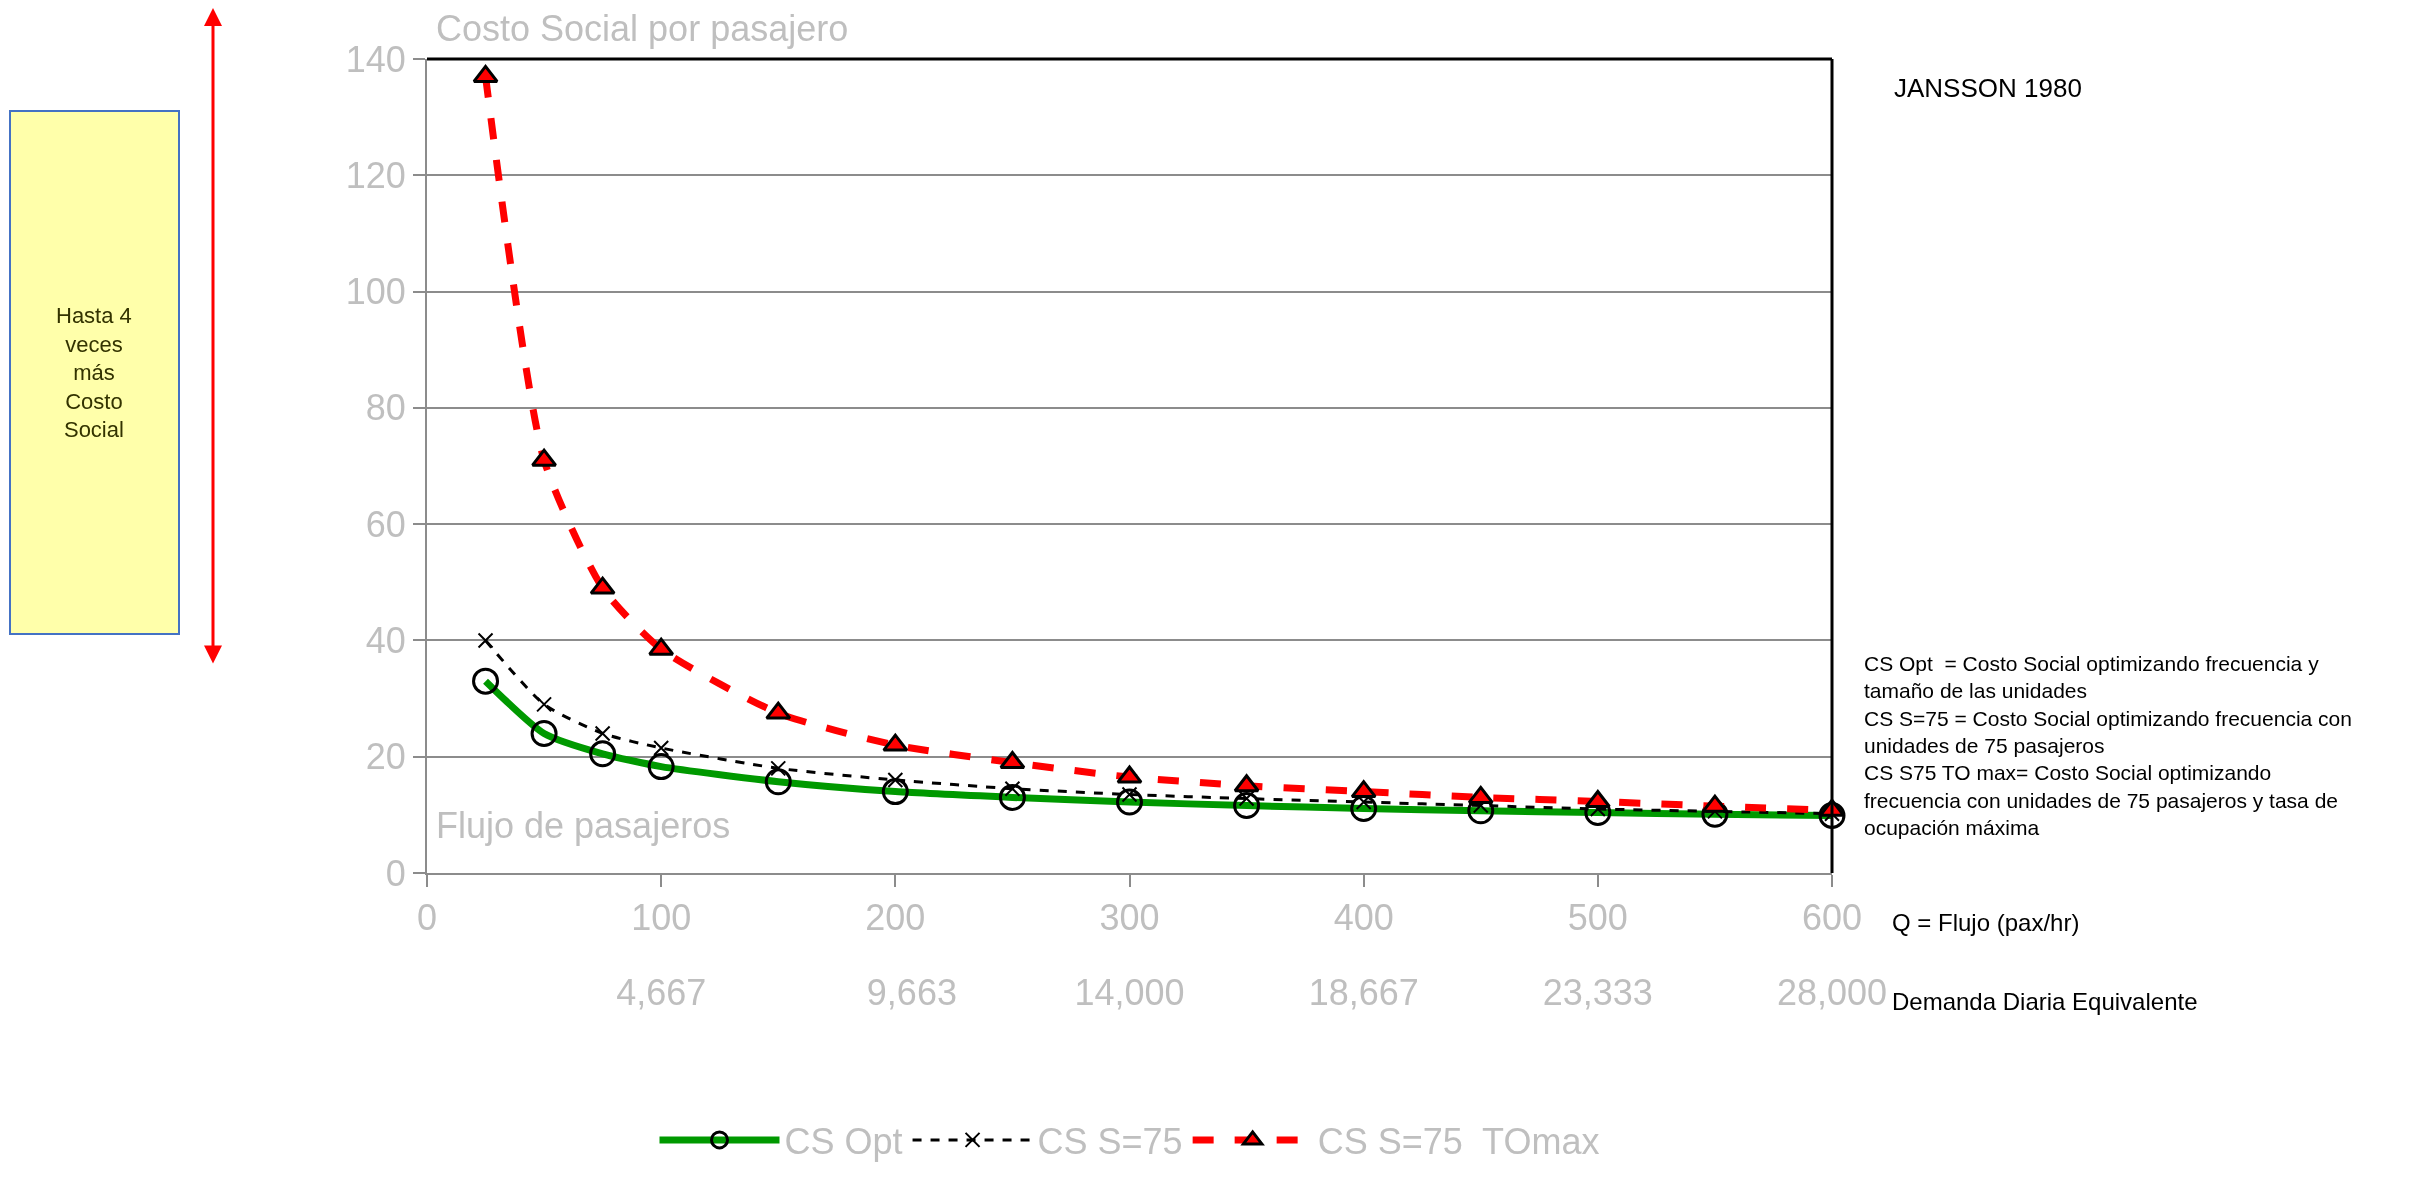 The height and width of the screenshot is (1179, 2423). Describe the element at coordinates (2101, 800) in the screenshot. I see `text: CS S75 TO max= Costo Social optimizando frecuencia con unidades de 75 pasajeros y tasa de ocupación máxima` at that location.